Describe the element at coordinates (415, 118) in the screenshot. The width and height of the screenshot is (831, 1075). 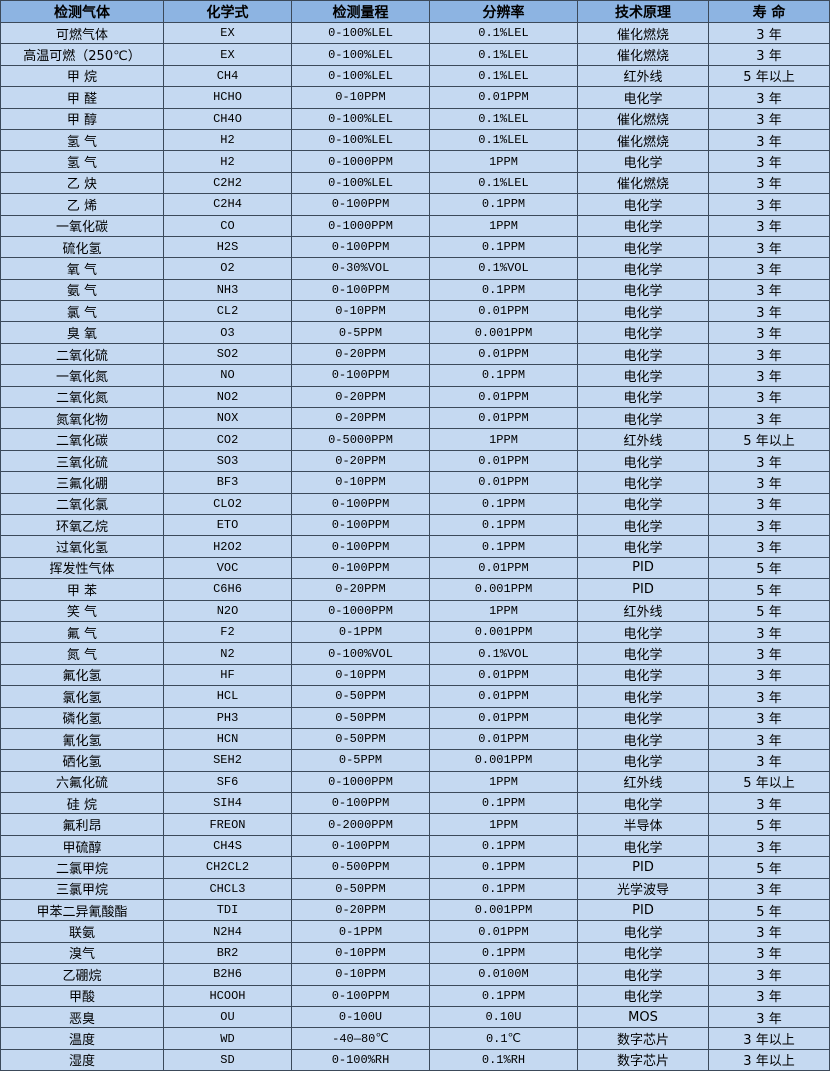
I see `table-row: 甲 醇 CH4O 0-100%LEL 0.1%LEL 催化燃烧 3 年` at that location.